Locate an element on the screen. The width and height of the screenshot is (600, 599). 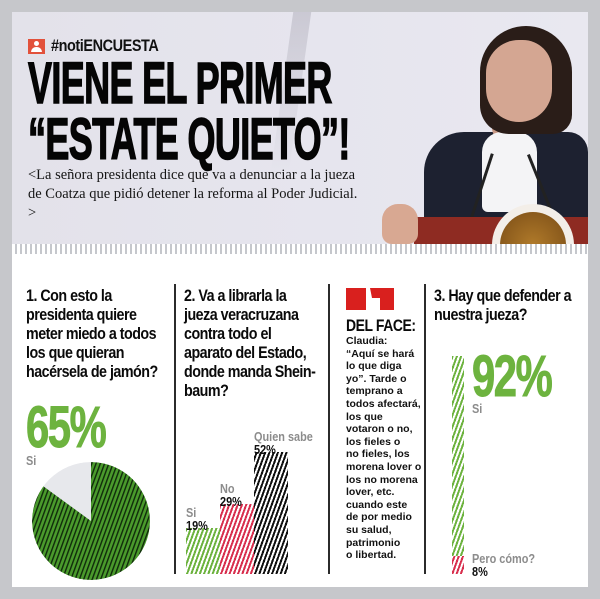
q3-secondary-label: Pero cómo? is located at coordinates (504, 558).